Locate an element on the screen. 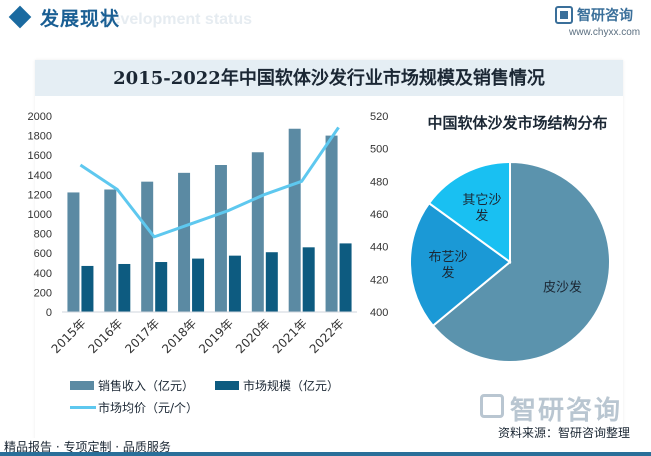 This screenshot has width=651, height=456. x-tick-label: 2022年 is located at coordinates (327, 336).